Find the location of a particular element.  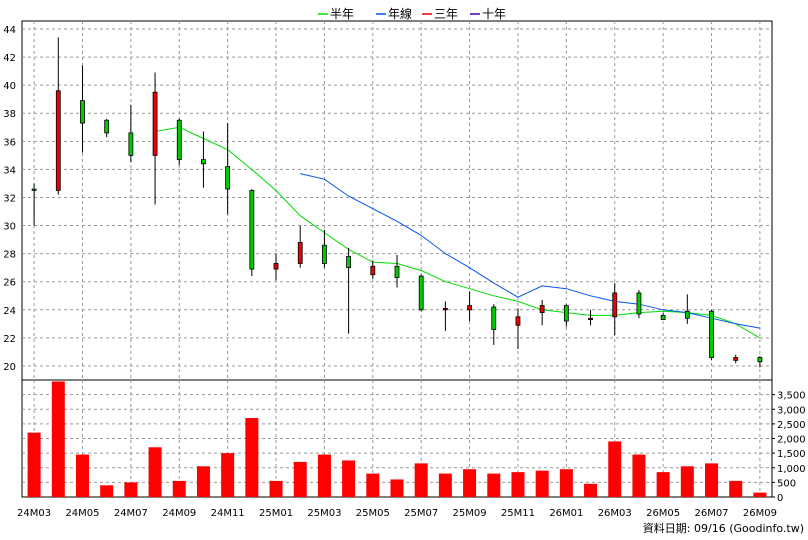

volume-y-tick-label: 1,000 is located at coordinates (791, 469).